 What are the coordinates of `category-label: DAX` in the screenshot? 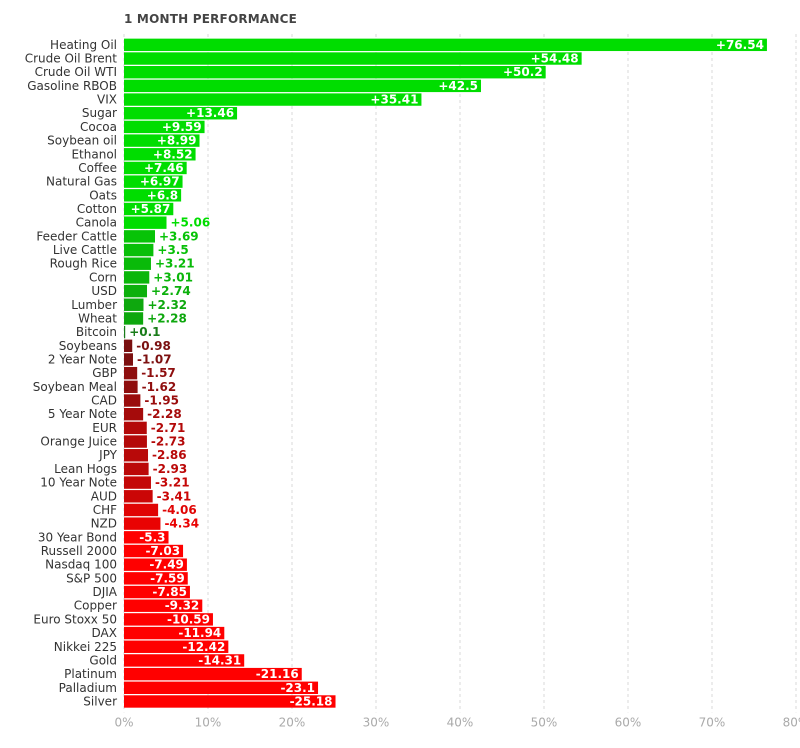 It's located at (104, 633).